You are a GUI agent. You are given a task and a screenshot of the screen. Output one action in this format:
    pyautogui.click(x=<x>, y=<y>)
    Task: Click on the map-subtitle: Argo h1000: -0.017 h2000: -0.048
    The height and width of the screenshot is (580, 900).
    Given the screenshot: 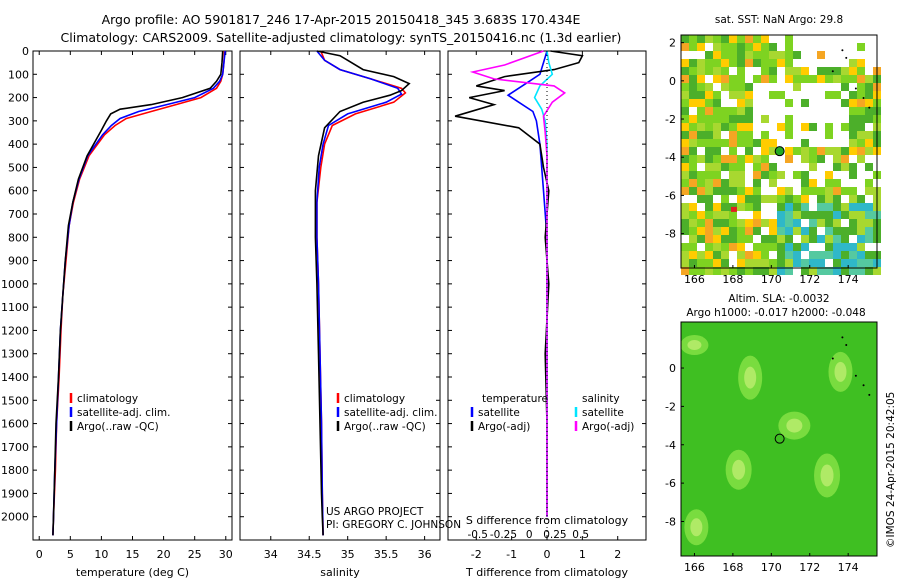 What is the action you would take?
    pyautogui.click(x=775, y=313)
    